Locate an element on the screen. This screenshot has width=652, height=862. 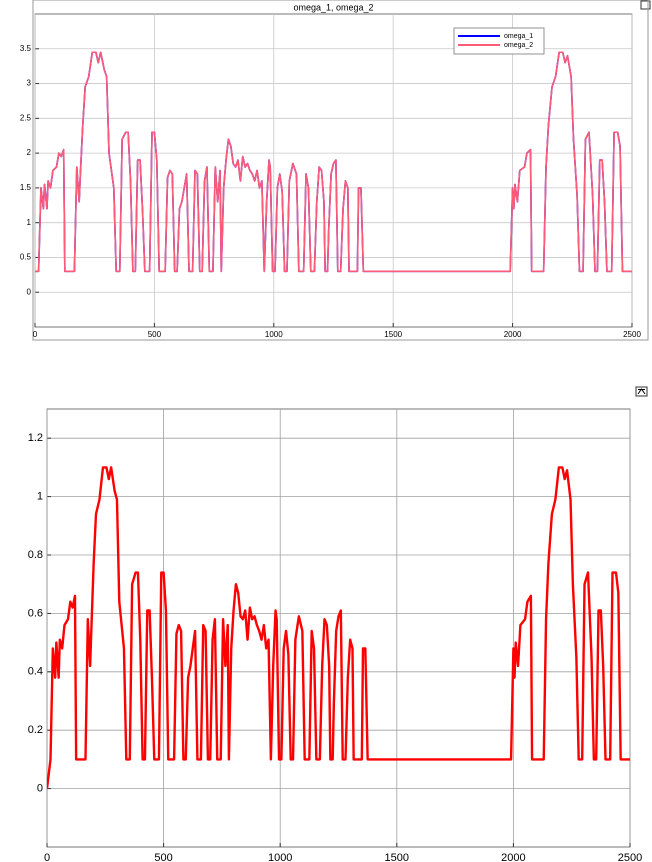
y-tick-label: 2.5 is located at coordinates (26, 117).